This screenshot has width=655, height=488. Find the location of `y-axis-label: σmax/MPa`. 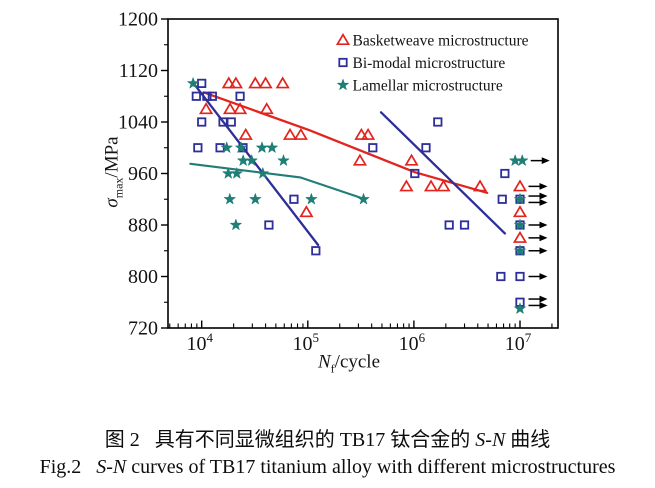

y-axis-label: σmax/MPa is located at coordinates (114, 171).